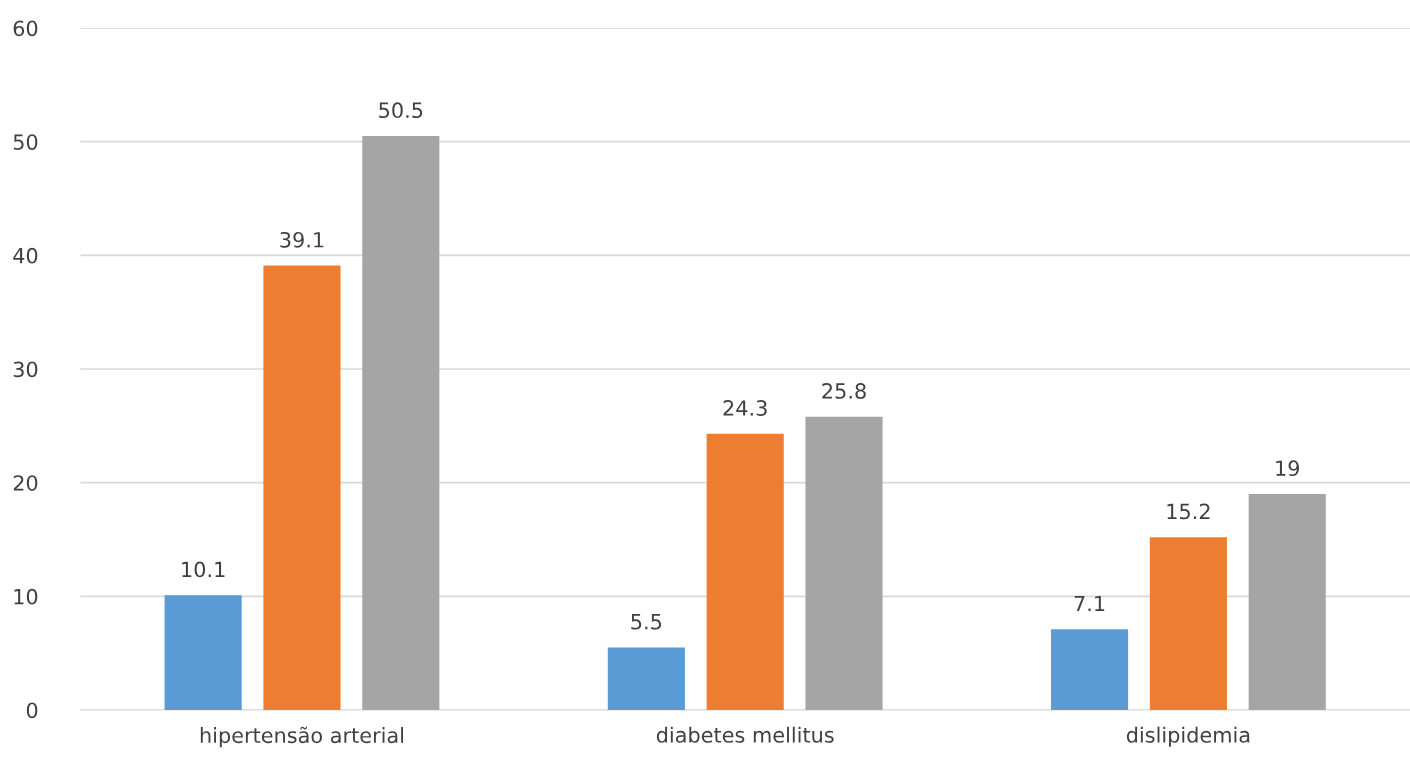 The image size is (1410, 772). Describe the element at coordinates (203, 569) in the screenshot. I see `data-label: 10.1` at that location.